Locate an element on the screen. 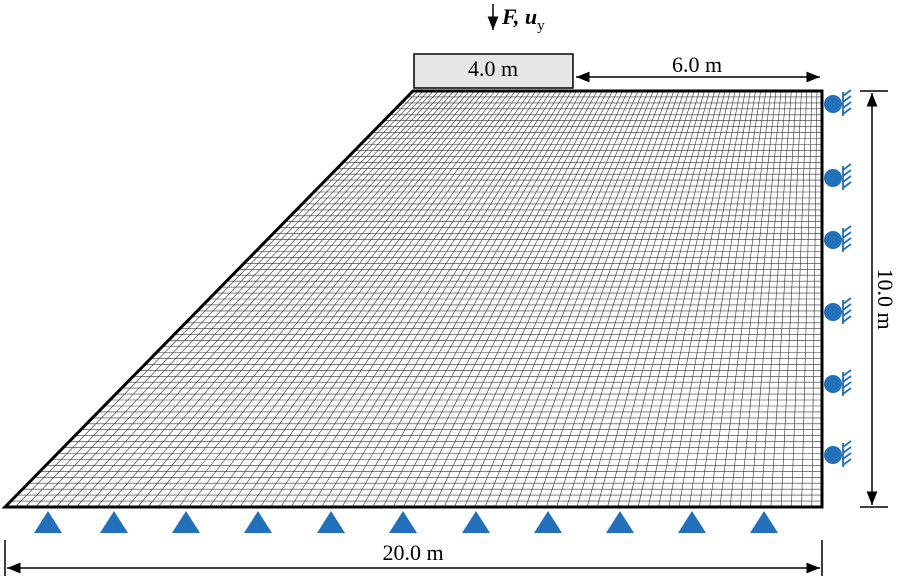  top-dim-label: 6.0 m is located at coordinates (697, 64).